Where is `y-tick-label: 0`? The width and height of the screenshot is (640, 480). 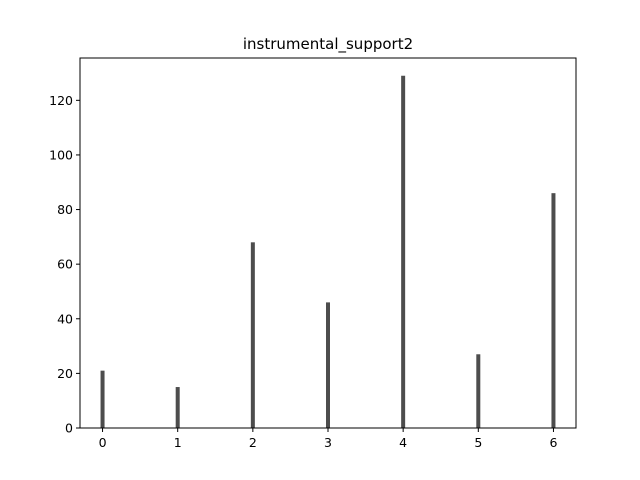 y-tick-label: 0 is located at coordinates (69, 428).